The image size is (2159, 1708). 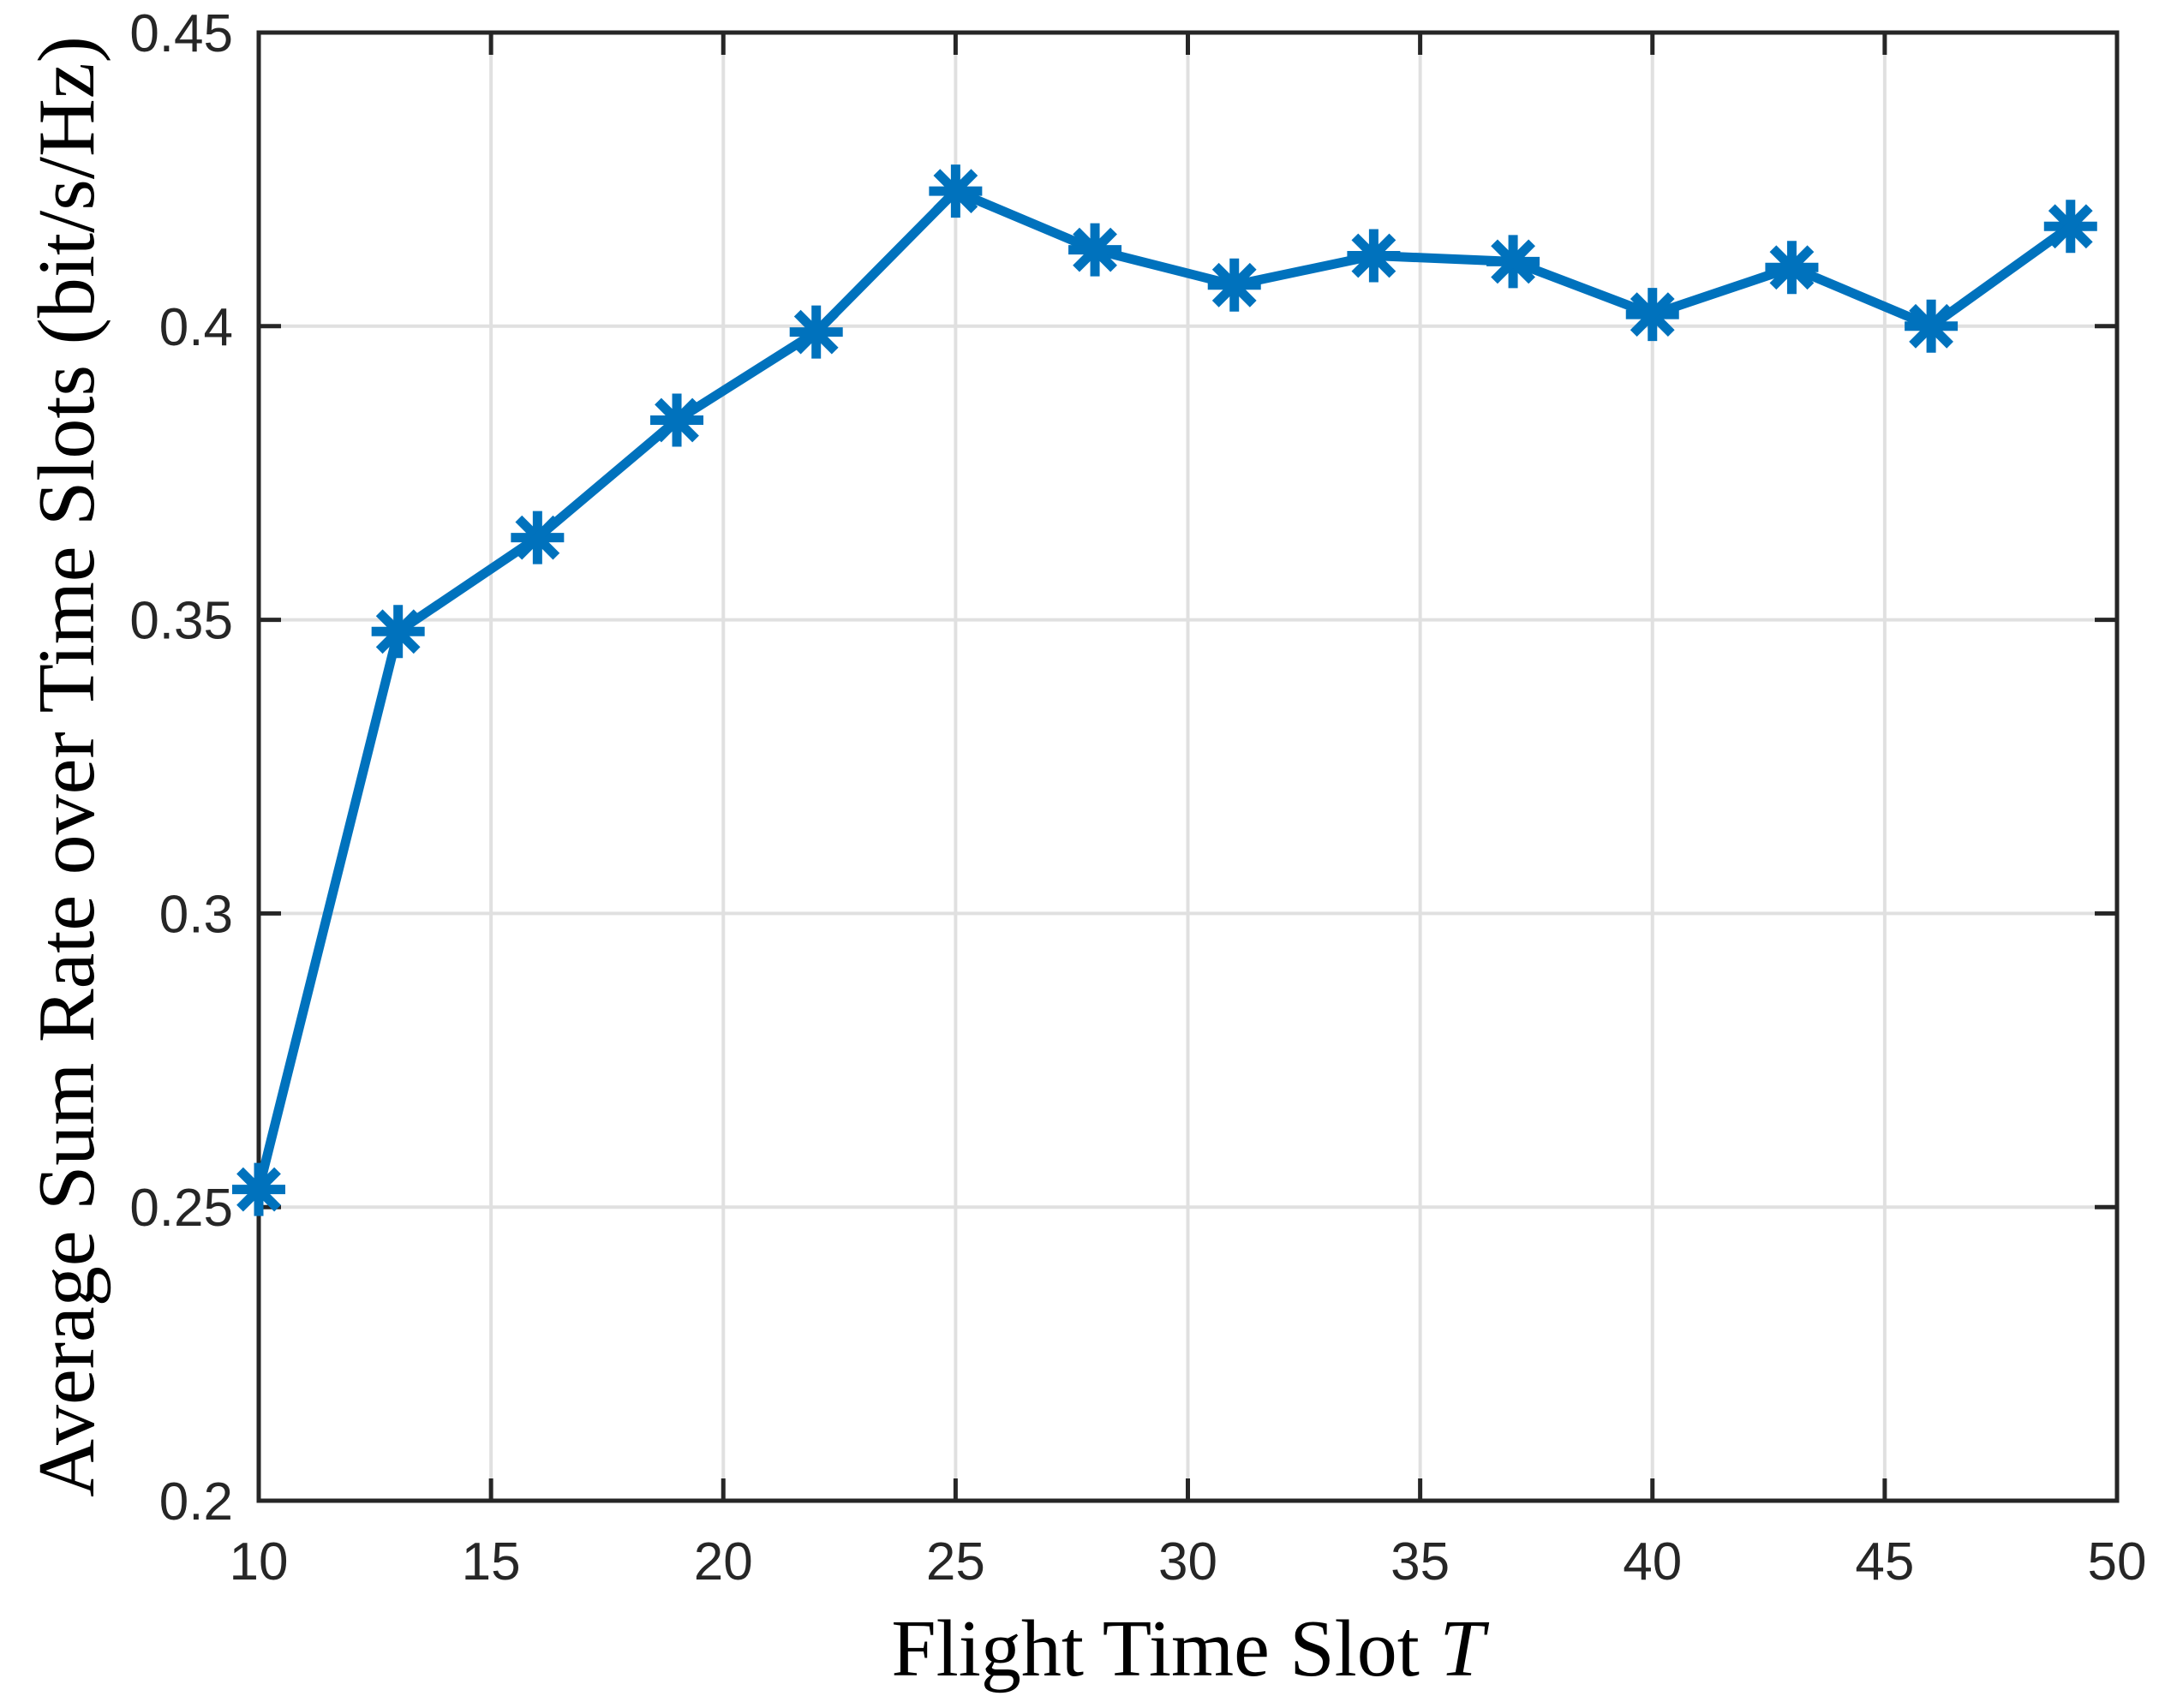 What do you see at coordinates (196, 1502) in the screenshot?
I see `y-tick-label: 0.2` at bounding box center [196, 1502].